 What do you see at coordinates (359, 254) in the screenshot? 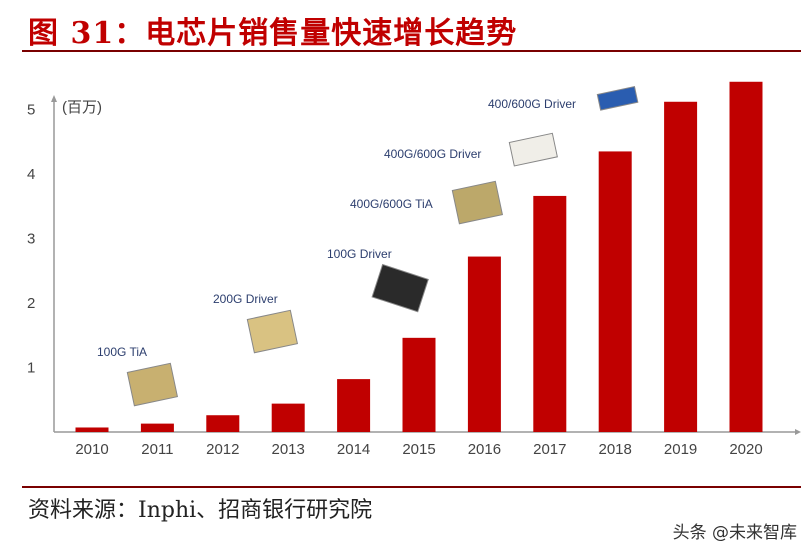
I see `annotation-label: 100G Driver` at bounding box center [359, 254].